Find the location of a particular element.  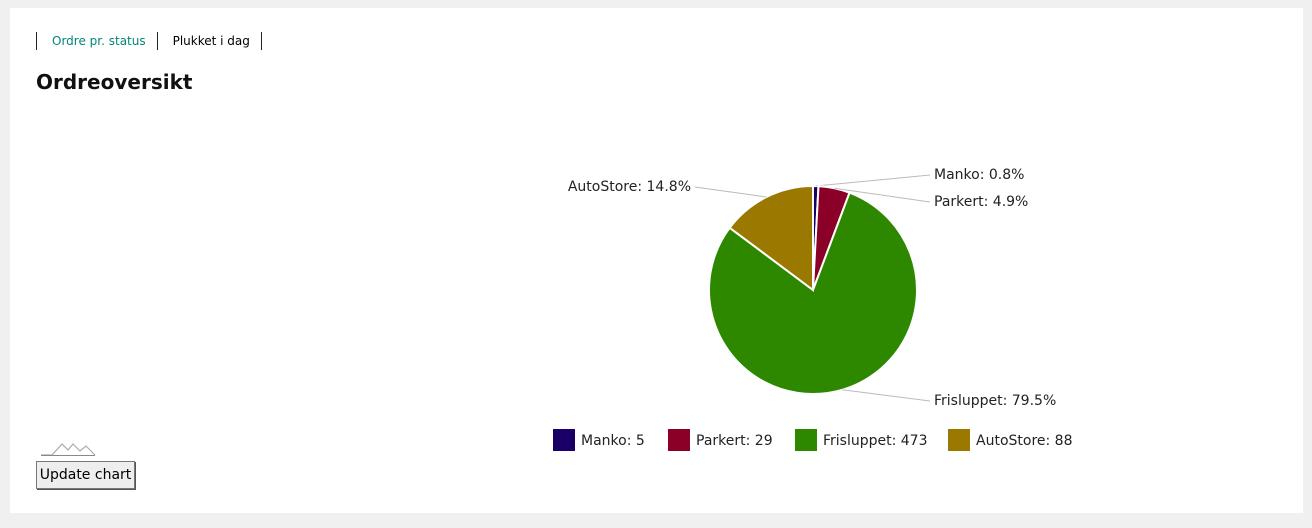

legend-label: AutoStore: 88 is located at coordinates (1024, 441).